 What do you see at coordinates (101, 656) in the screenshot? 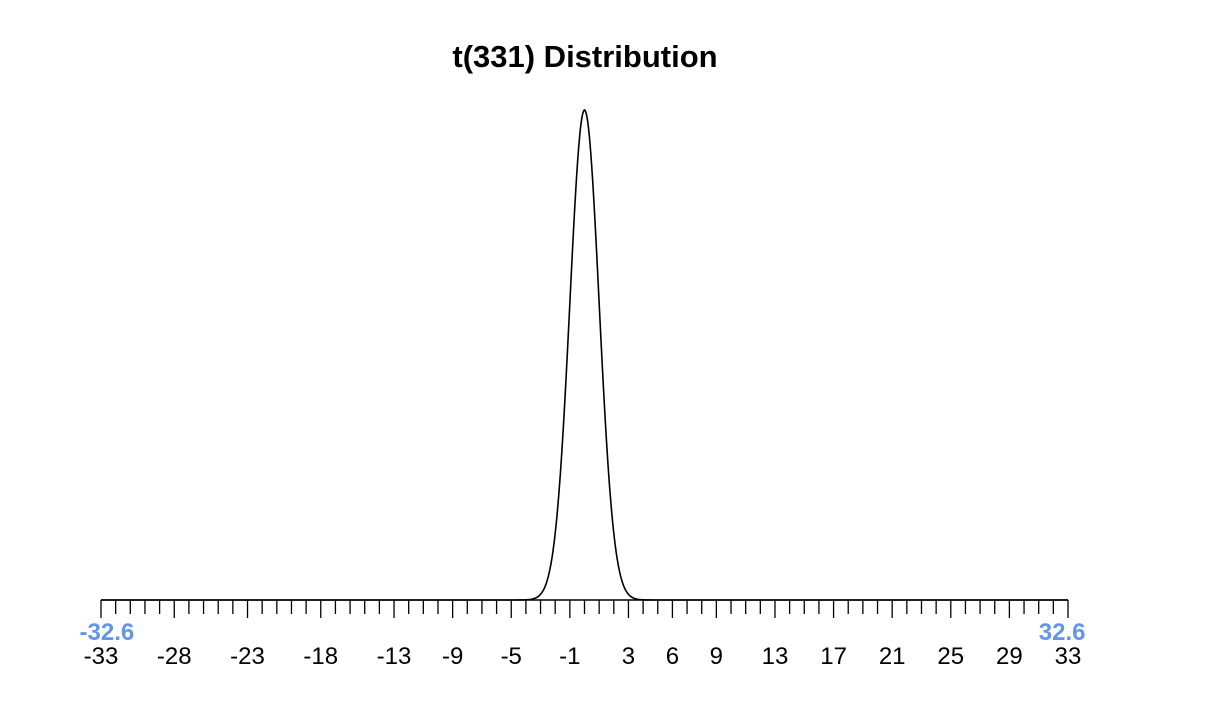
I see `x-tick-label: -33` at bounding box center [101, 656].